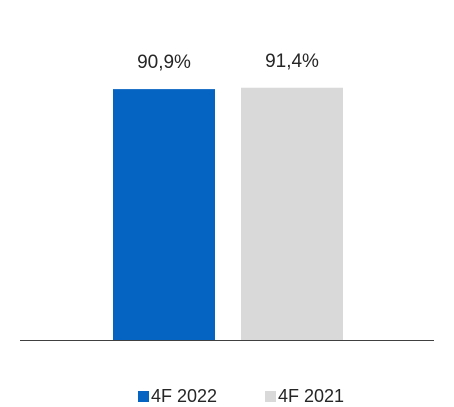 This screenshot has height=407, width=454. Describe the element at coordinates (184, 396) in the screenshot. I see `legend-label: 4F 2022` at that location.